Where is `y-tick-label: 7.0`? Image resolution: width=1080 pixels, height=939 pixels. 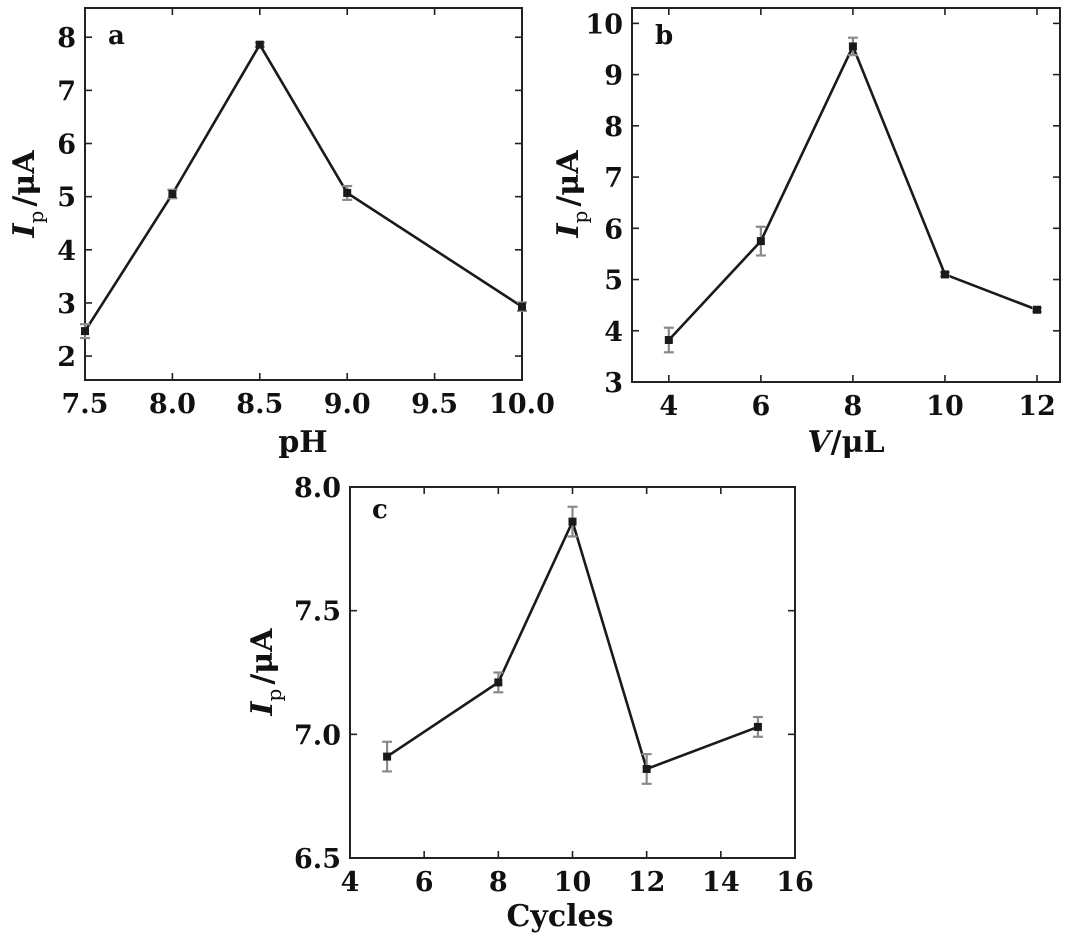 y-tick-label: 7.0 is located at coordinates (317, 735).